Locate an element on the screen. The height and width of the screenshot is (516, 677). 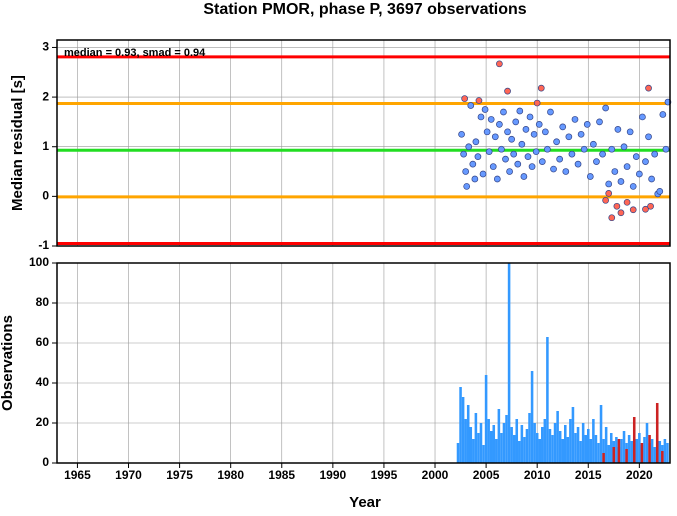
x-tick-label: 2000 is located at coordinates (435, 475).